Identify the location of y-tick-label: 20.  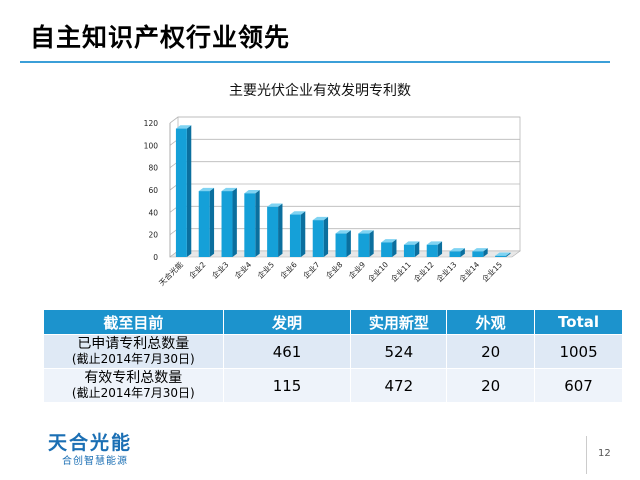
(153, 235).